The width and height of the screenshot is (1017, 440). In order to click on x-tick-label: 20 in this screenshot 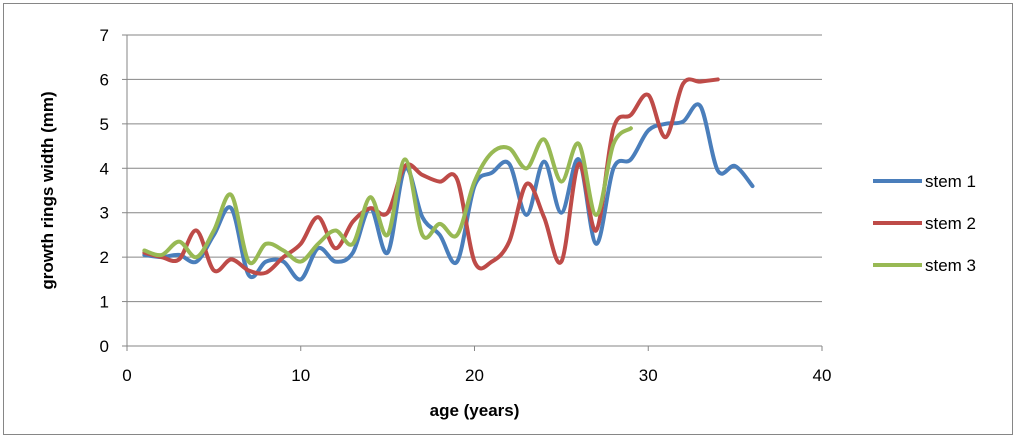, I will do `click(474, 375)`.